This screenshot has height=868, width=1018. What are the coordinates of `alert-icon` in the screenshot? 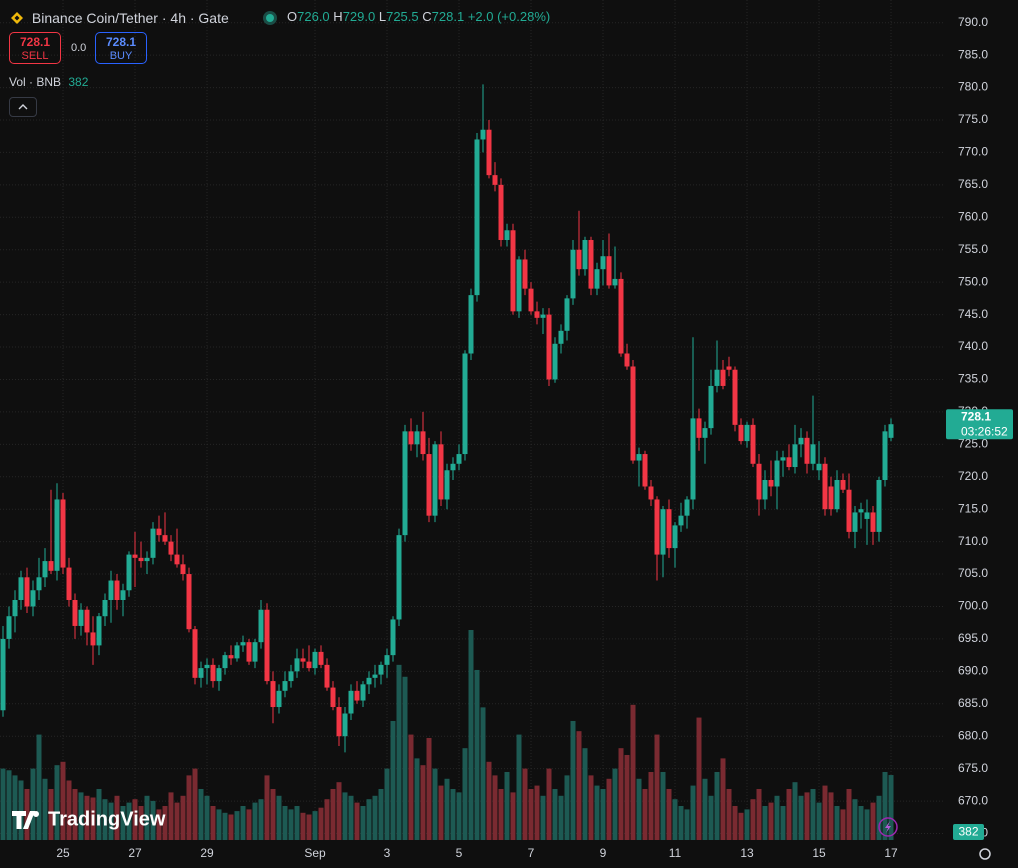 It's located at (888, 827).